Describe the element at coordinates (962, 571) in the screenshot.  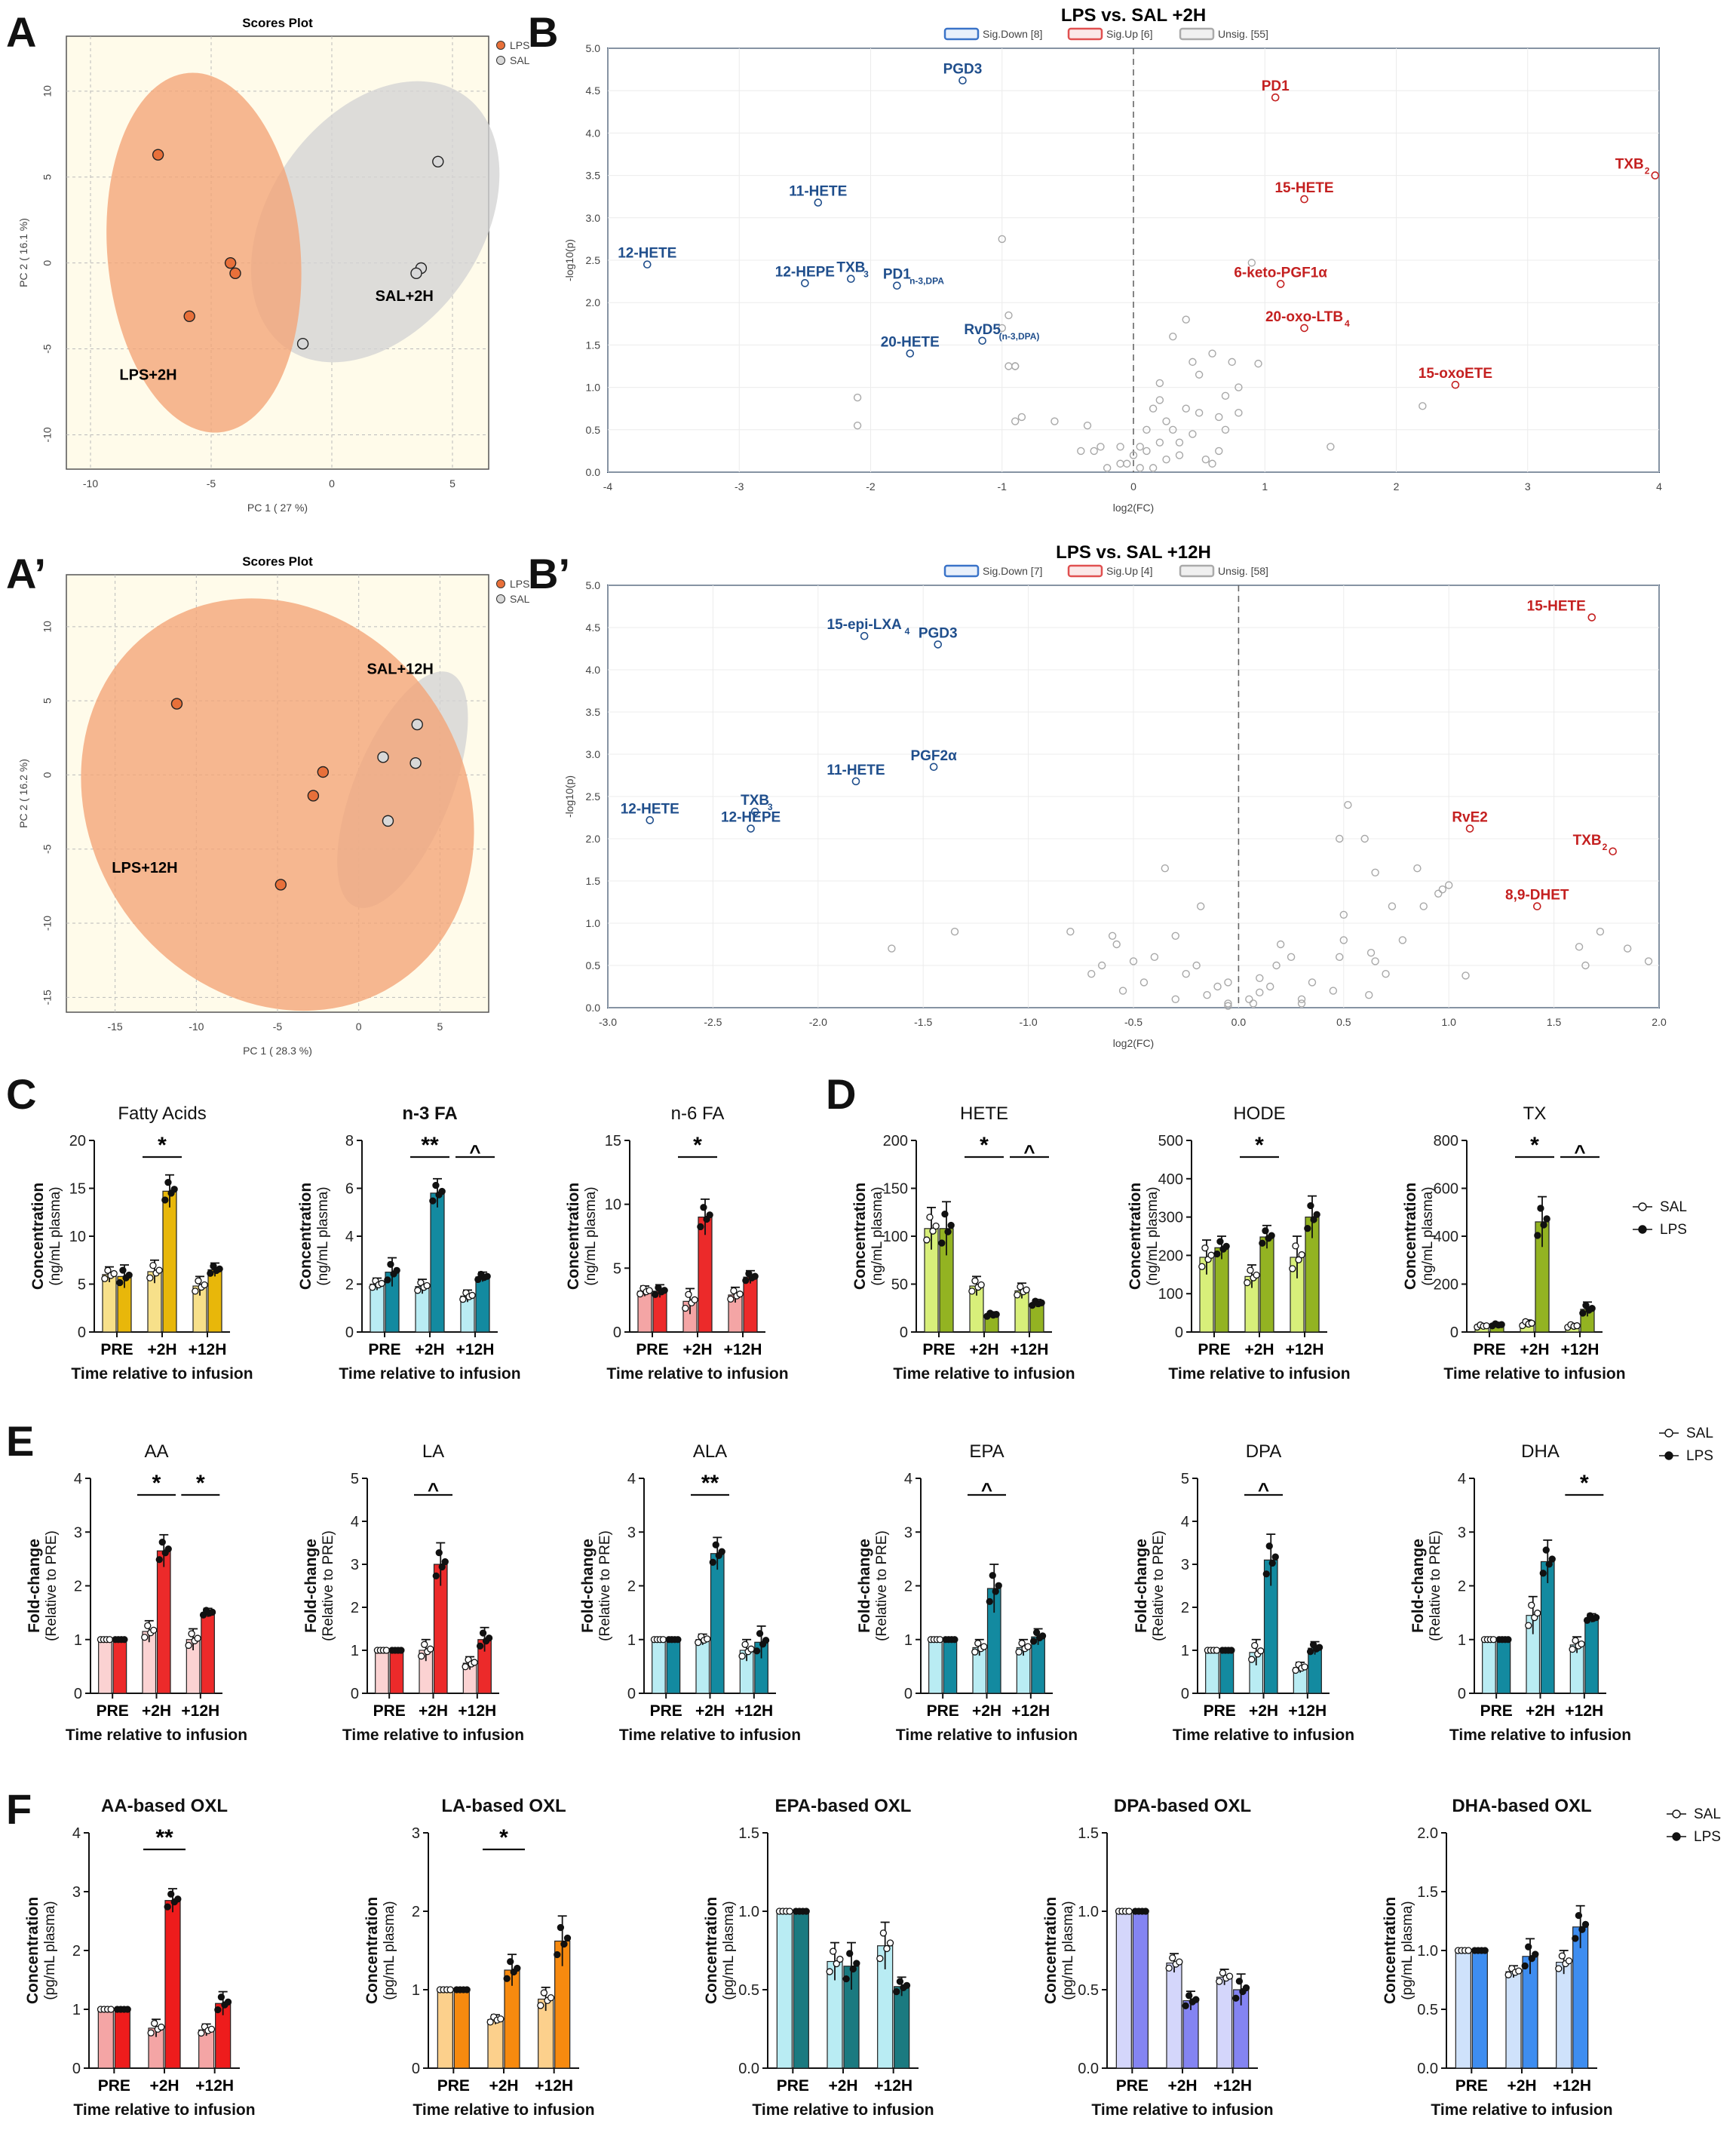
I see `legend-swatch` at that location.